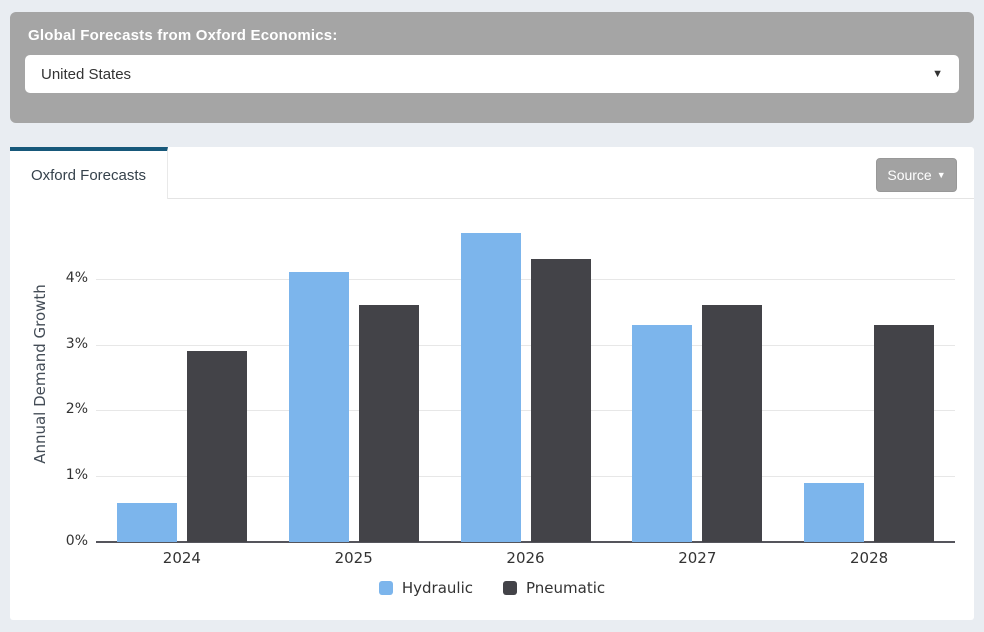 Image resolution: width=984 pixels, height=632 pixels. I want to click on country-select-value: United States, so click(86, 74).